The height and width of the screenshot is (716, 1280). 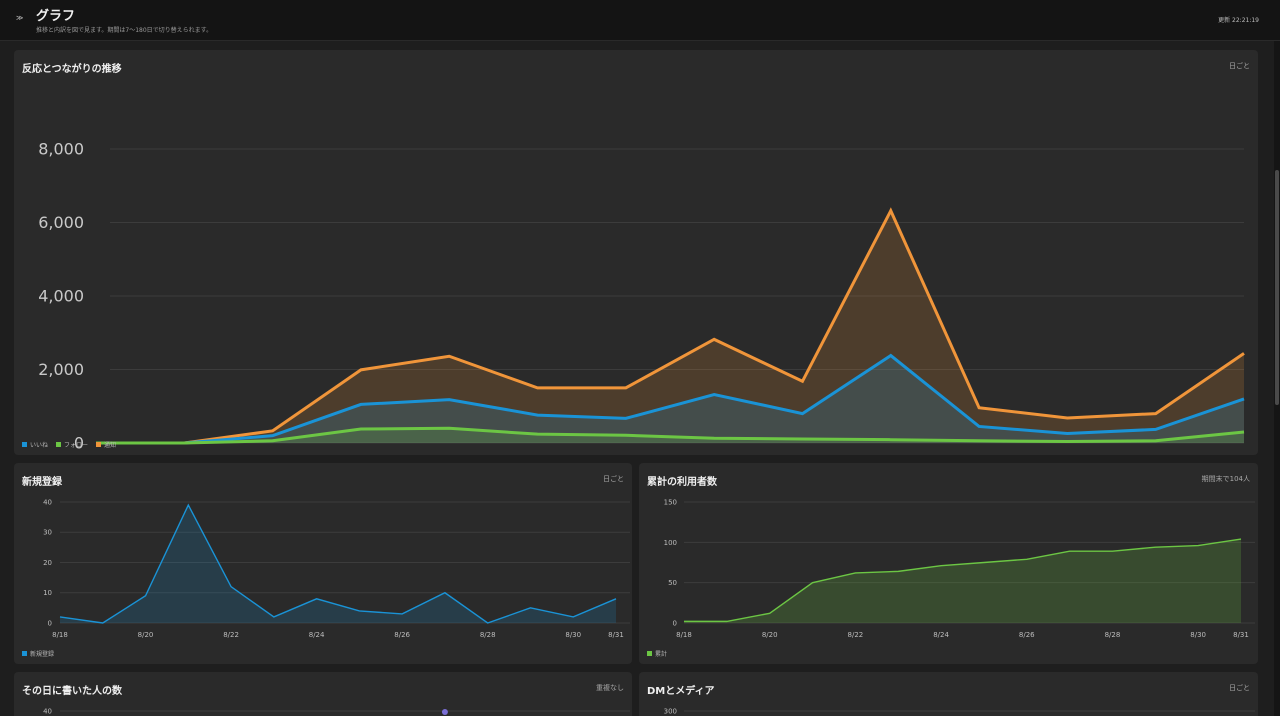 What do you see at coordinates (61, 369) in the screenshot?
I see `y-tick-label: 2,000` at bounding box center [61, 369].